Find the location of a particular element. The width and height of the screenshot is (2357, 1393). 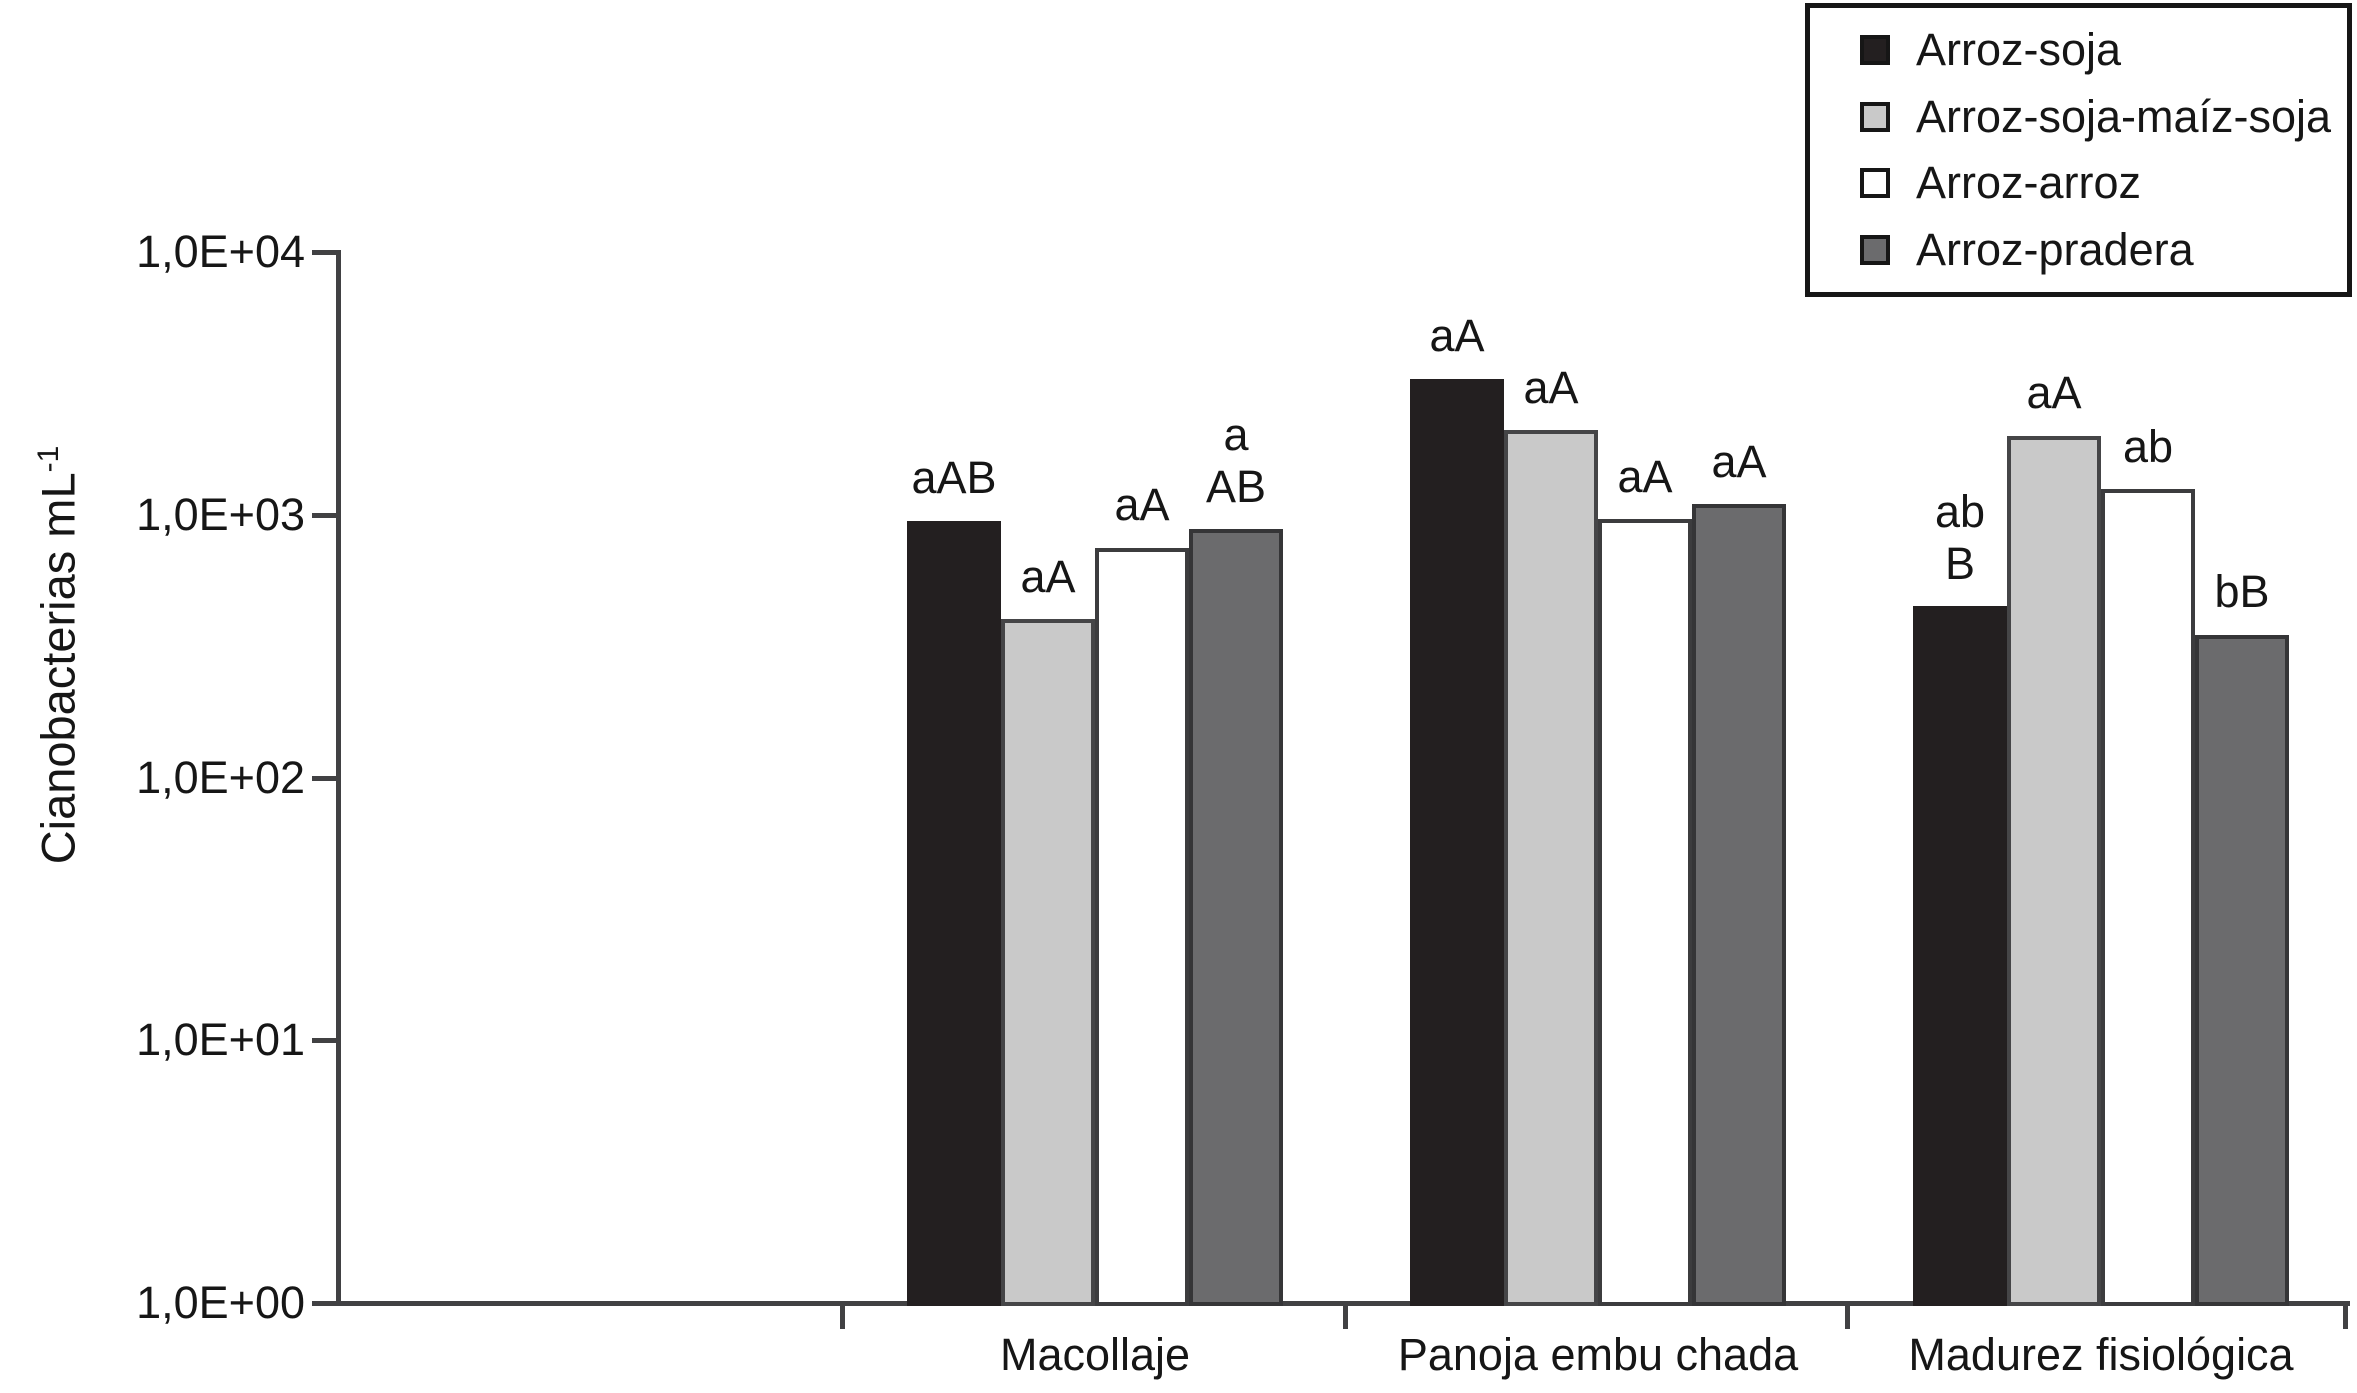

y-axis-title-superscript: -1 is located at coordinates (48, 459).